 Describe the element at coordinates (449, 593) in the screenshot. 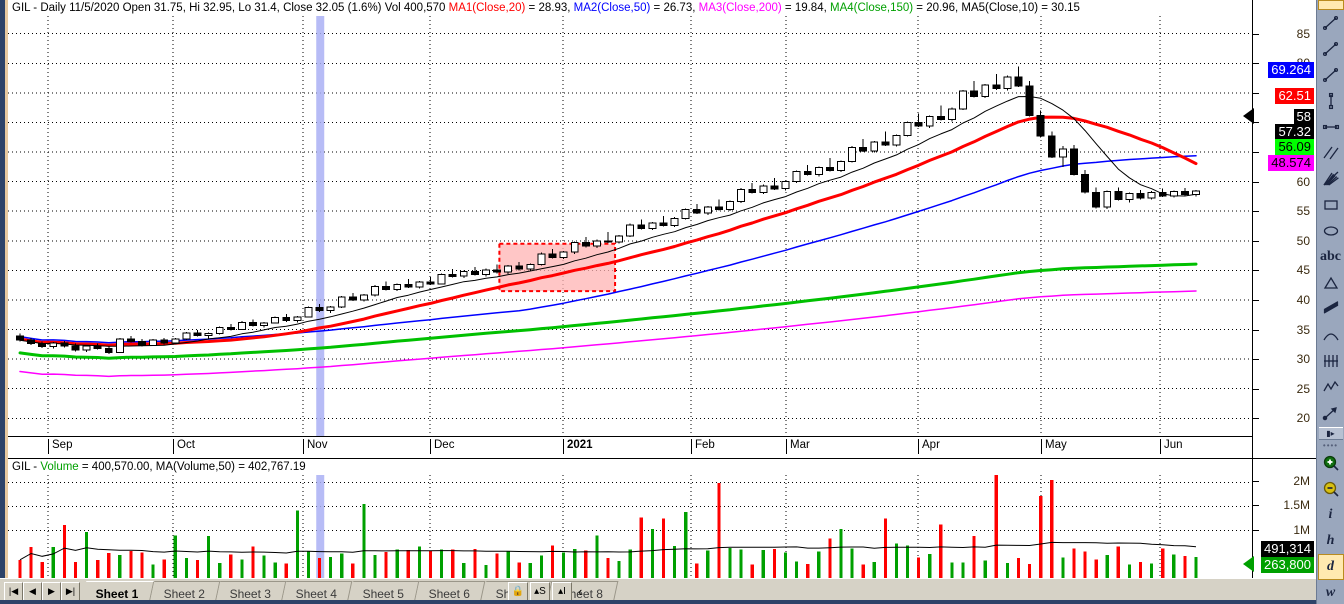

I see `sheet-tab-label: Sheet 6` at that location.